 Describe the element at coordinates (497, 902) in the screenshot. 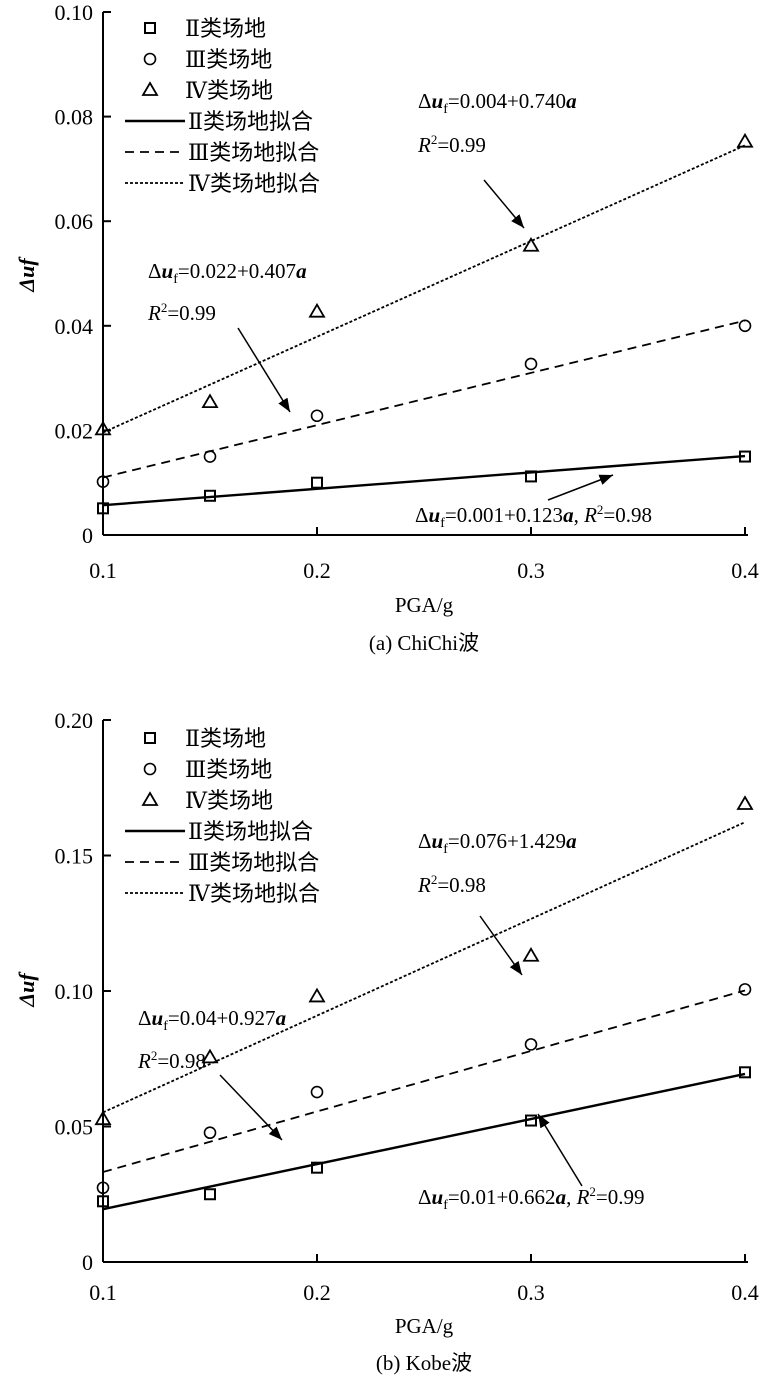

I see `fit-annotation: Δuf=0.076+1.429a R2=0.98` at that location.